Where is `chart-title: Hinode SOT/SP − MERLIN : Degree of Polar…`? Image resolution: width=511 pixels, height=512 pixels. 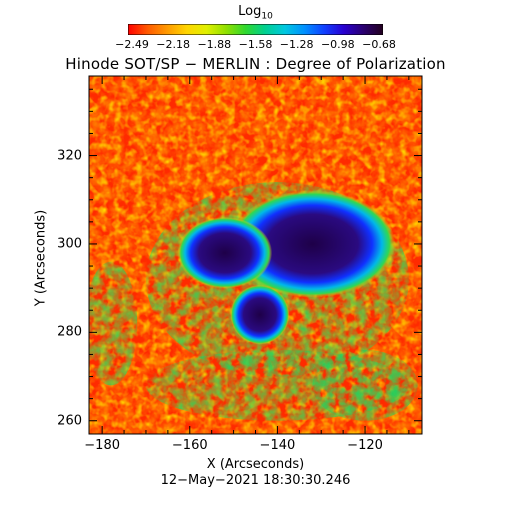 chart-title: Hinode SOT/SP − MERLIN : Degree of Polar… is located at coordinates (255, 64).